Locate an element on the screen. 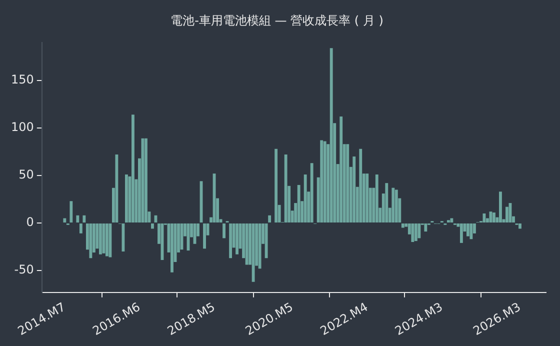 The width and height of the screenshot is (560, 346). y-tick-label: 50 is located at coordinates (26, 175).